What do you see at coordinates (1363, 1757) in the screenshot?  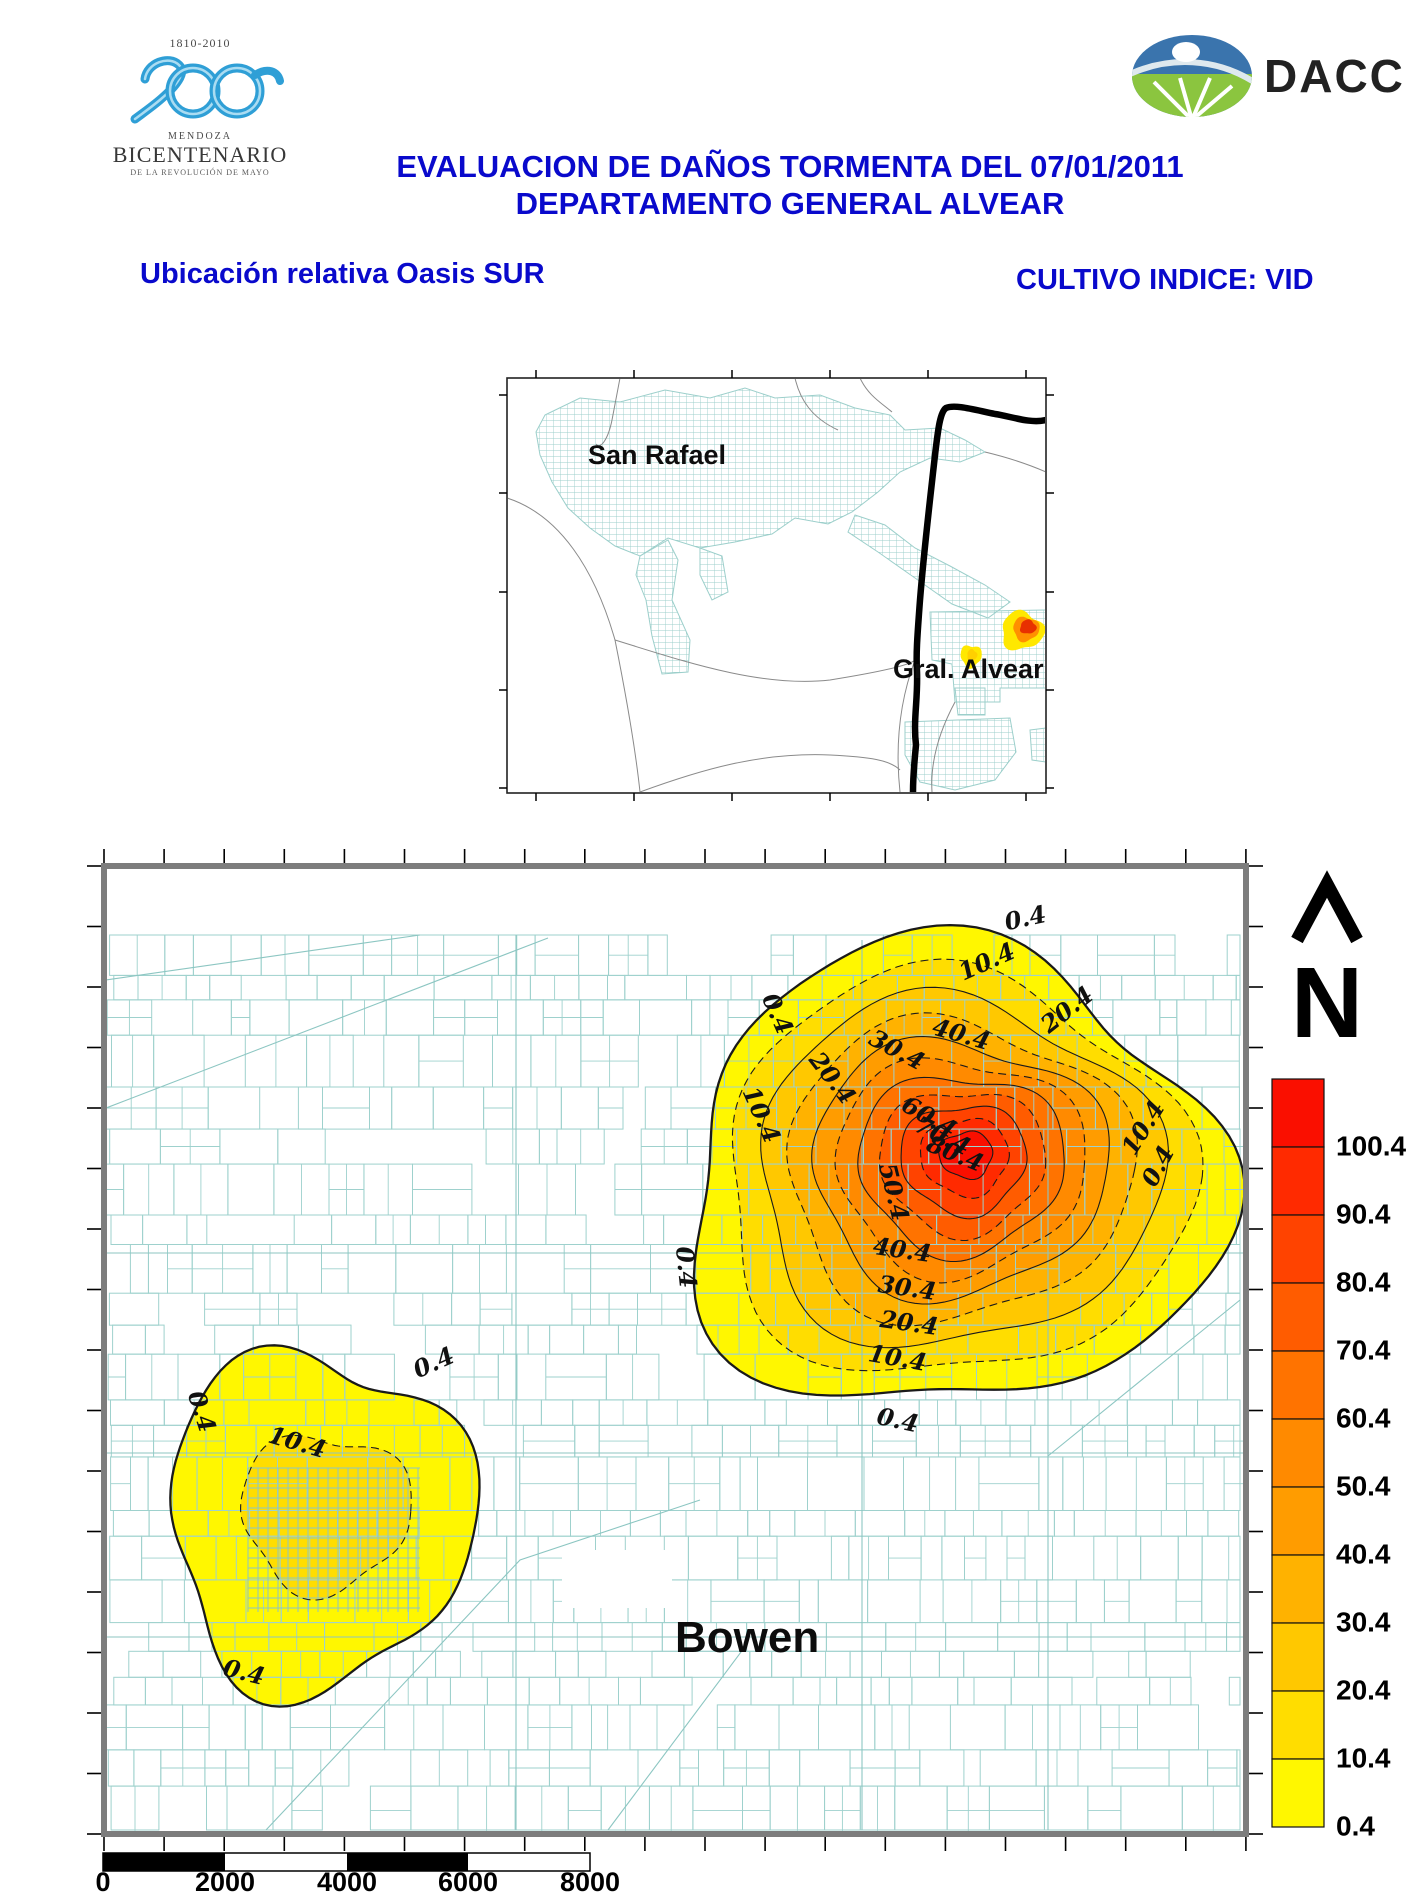 I see `legend-label: 10.4` at bounding box center [1363, 1757].